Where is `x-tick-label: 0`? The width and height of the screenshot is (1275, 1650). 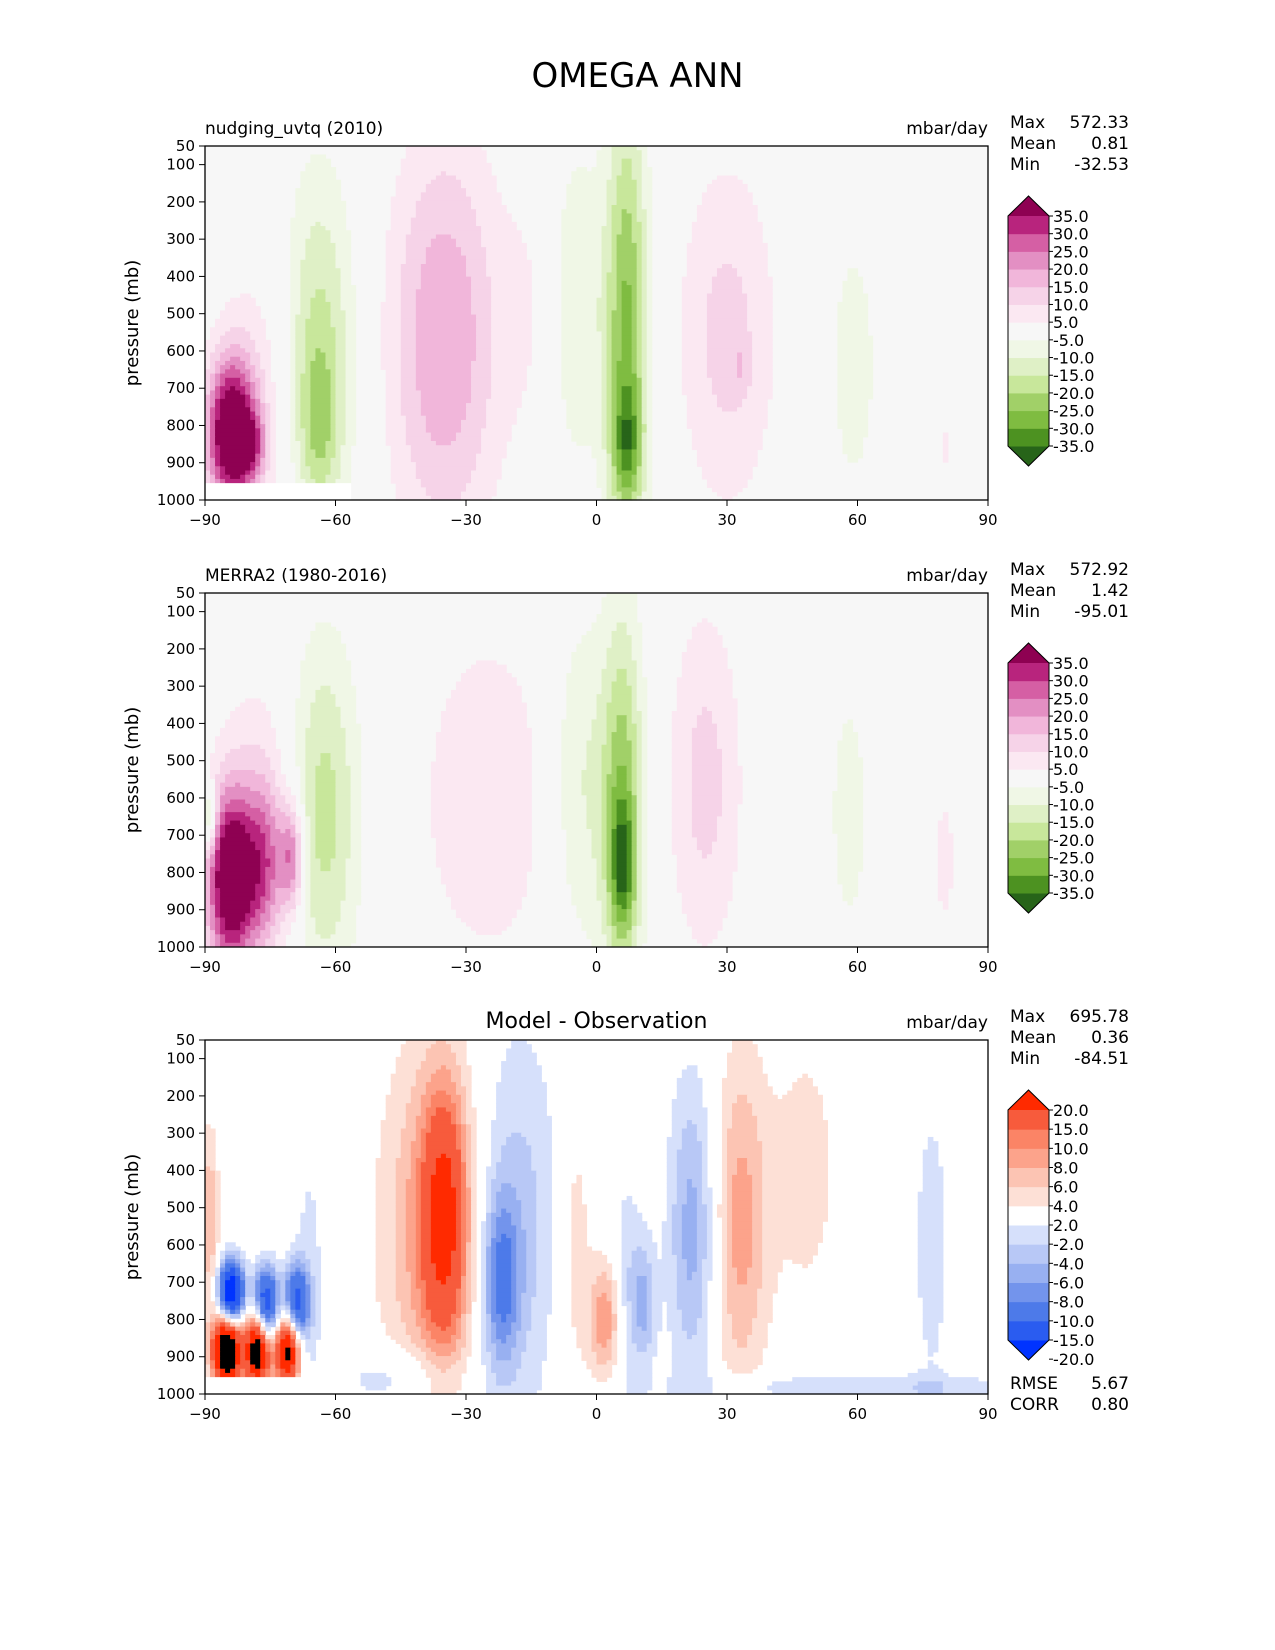
x-tick-label: 0 is located at coordinates (597, 520).